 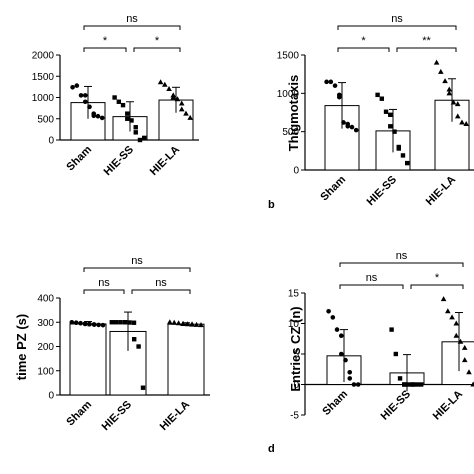 What do you see at coordinates (288, 94) in the screenshot?
I see `y-tick-label: 1000` at bounding box center [288, 94].